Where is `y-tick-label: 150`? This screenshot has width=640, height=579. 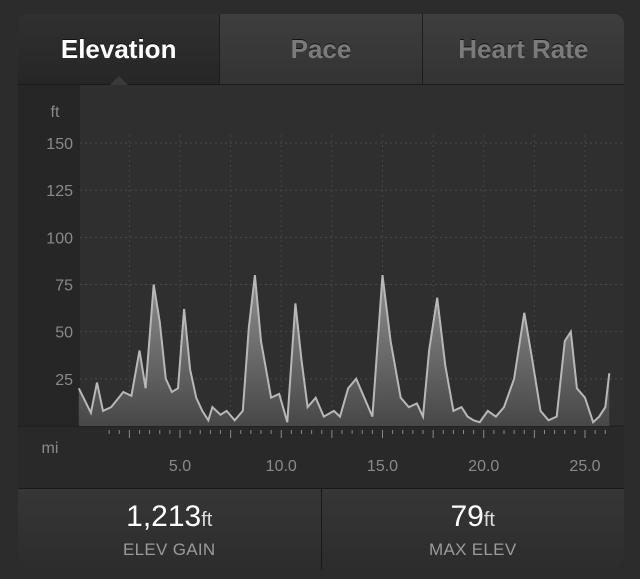
y-tick-label: 150 is located at coordinates (59, 144).